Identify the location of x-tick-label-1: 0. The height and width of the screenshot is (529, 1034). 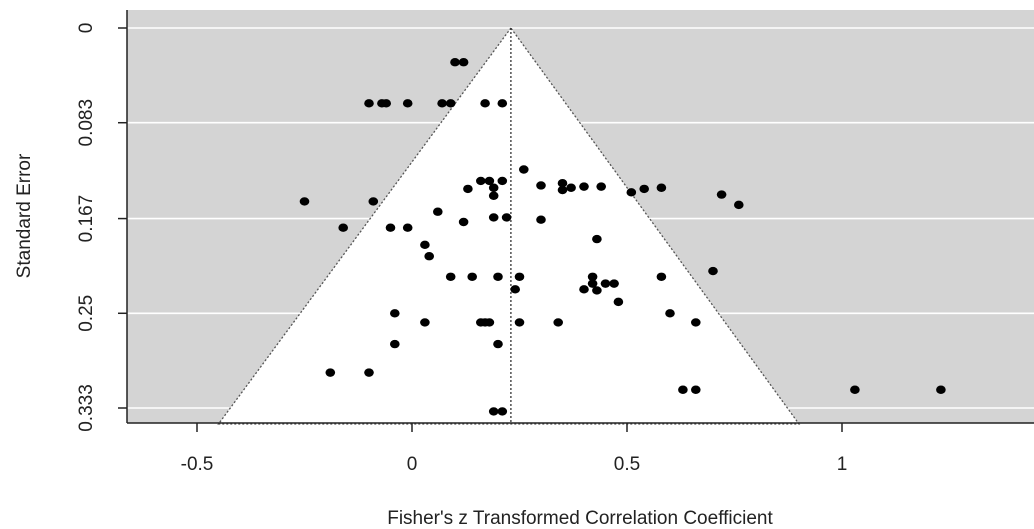
(412, 464).